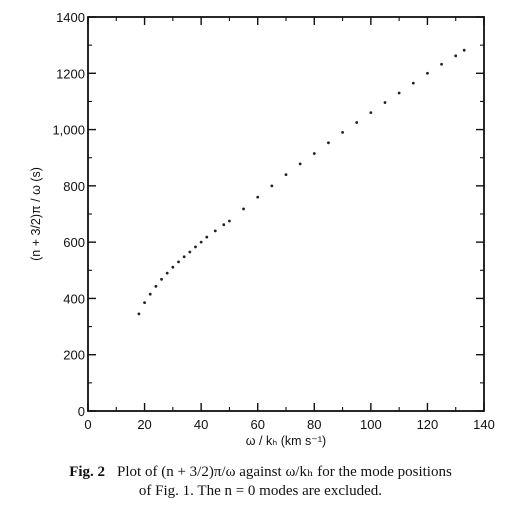  What do you see at coordinates (257, 424) in the screenshot?
I see `x-tick-label: 60` at bounding box center [257, 424].